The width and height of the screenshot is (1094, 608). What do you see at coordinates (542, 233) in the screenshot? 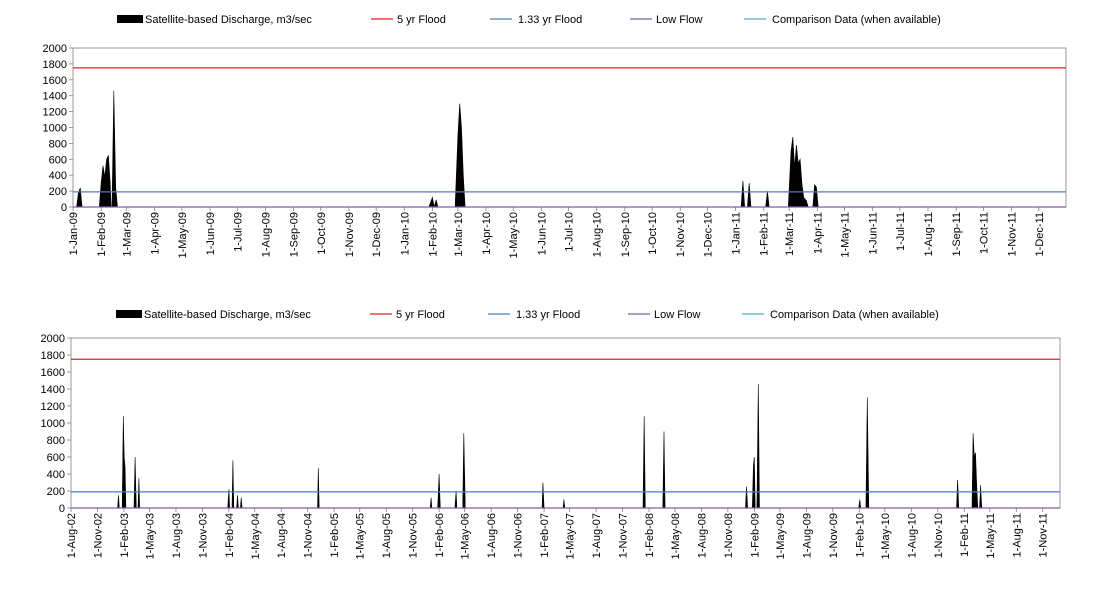
I see `x-tick-label: 1-Jun-10` at bounding box center [542, 233].